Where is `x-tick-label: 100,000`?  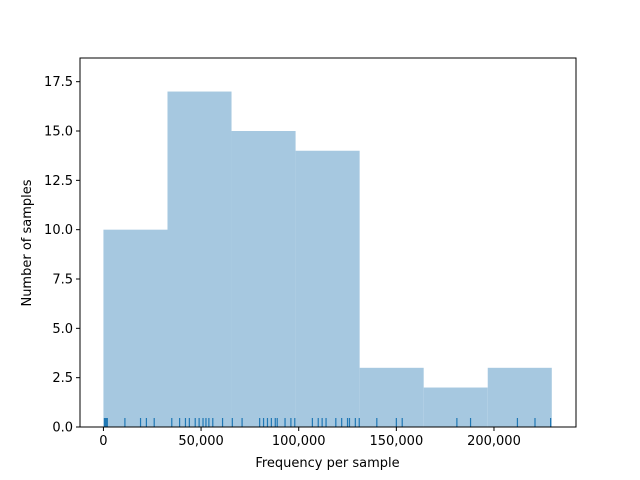
x-tick-label: 100,000 is located at coordinates (299, 441).